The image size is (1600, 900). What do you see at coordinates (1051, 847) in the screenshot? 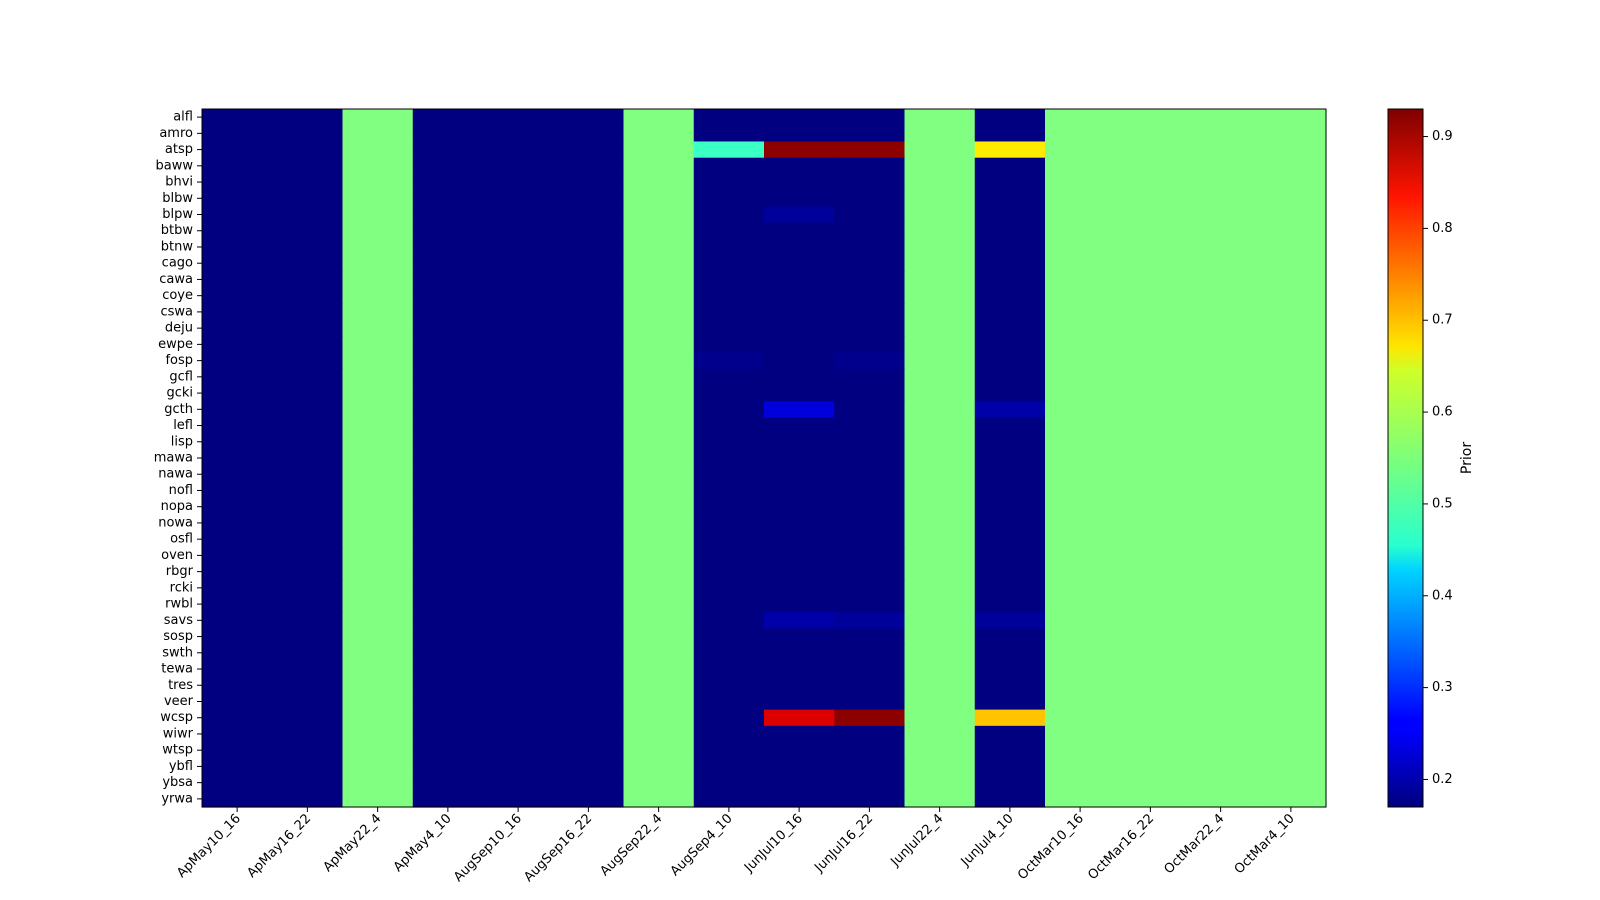
I see `x-tick-label: OctMar10_16` at bounding box center [1051, 847].